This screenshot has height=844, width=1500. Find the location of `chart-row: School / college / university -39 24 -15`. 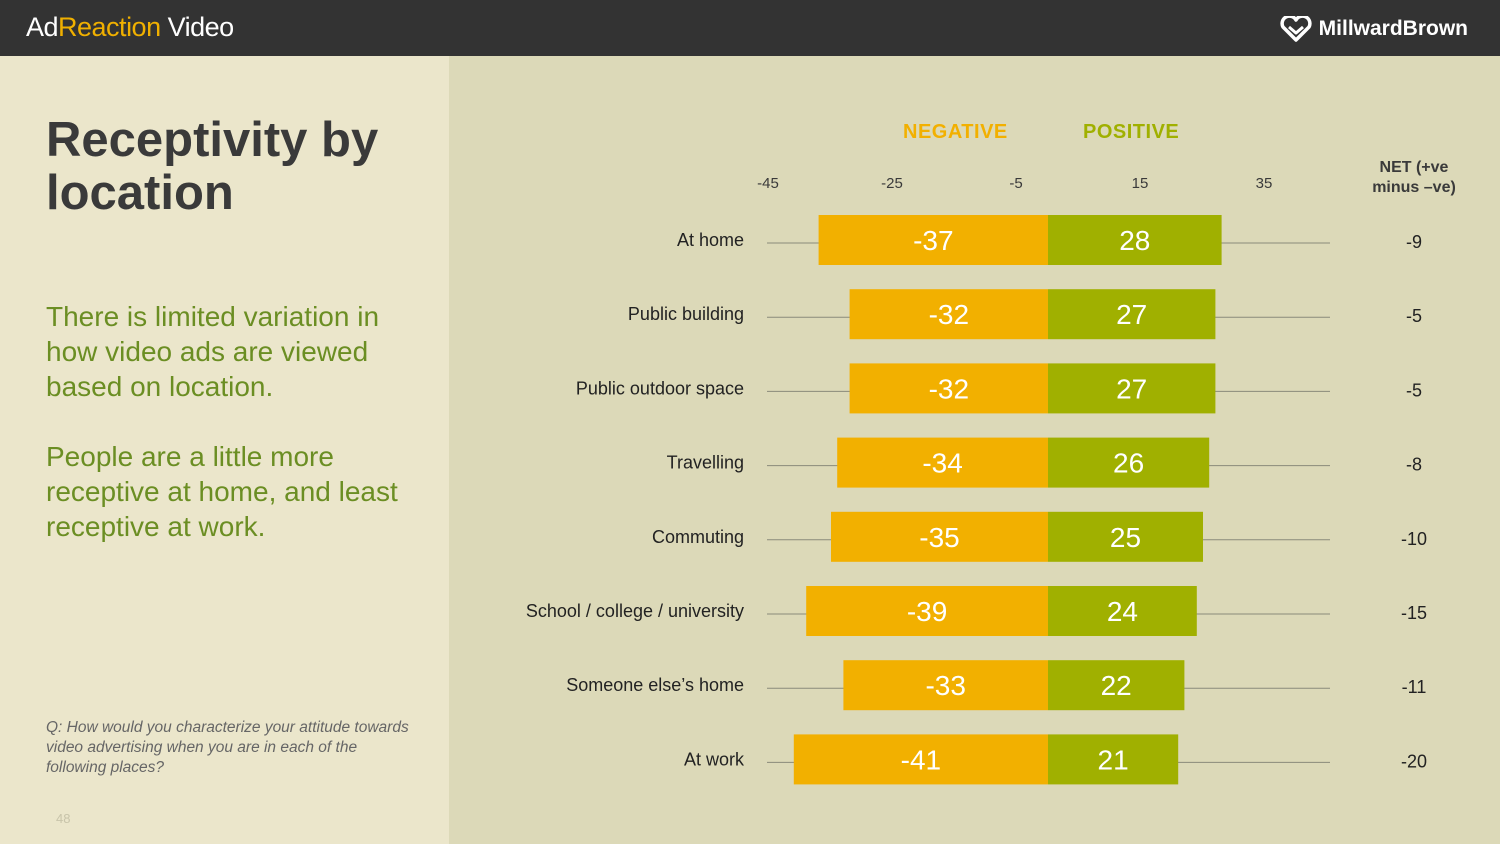

chart-row: School / college / university -39 24 -15 is located at coordinates (976, 611).